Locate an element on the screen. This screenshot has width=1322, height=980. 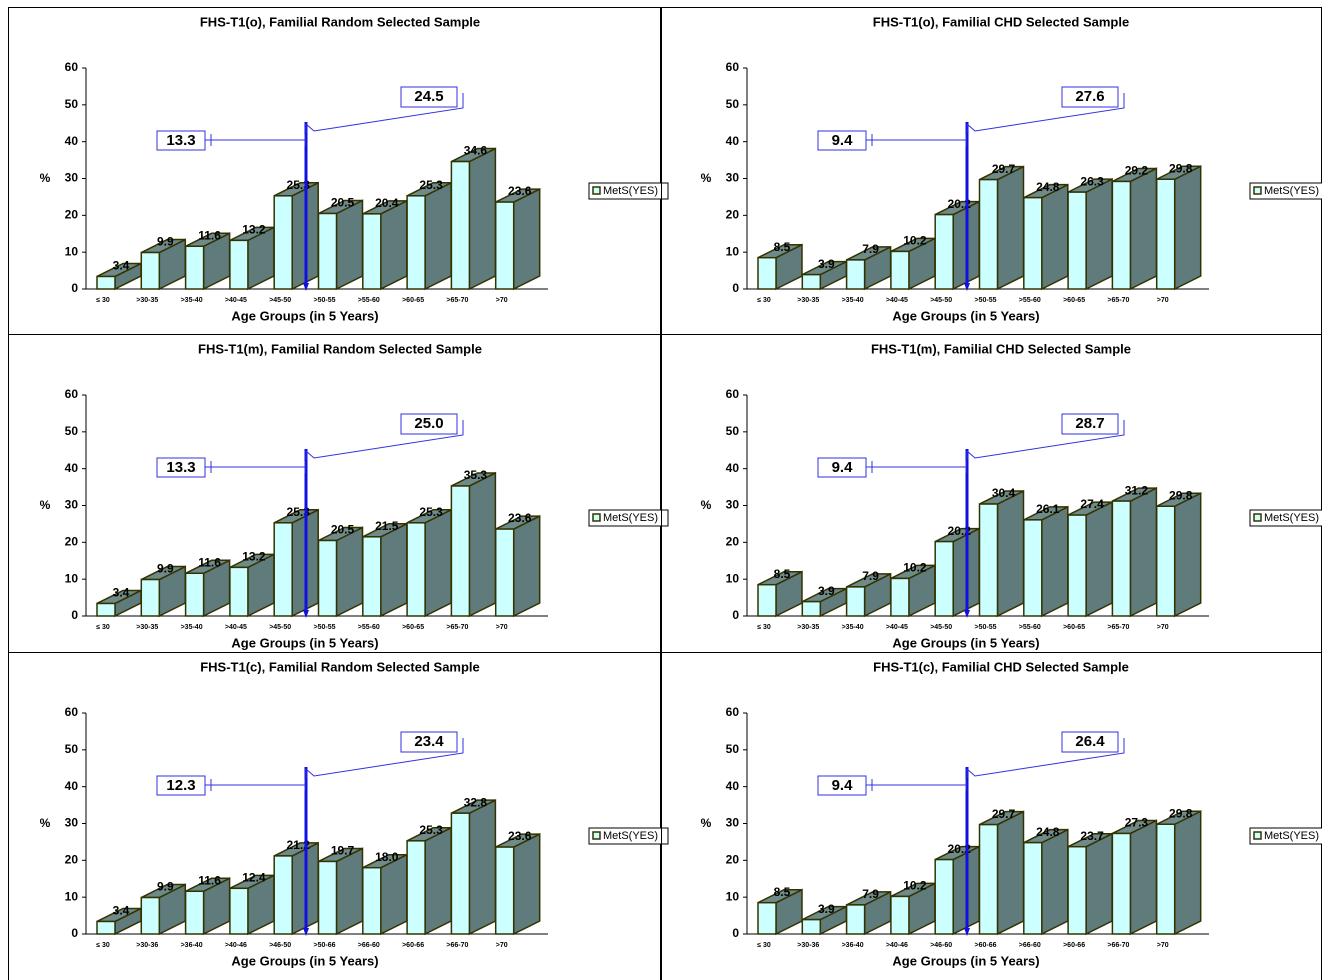
annotation: 12.3 is located at coordinates (180, 785).